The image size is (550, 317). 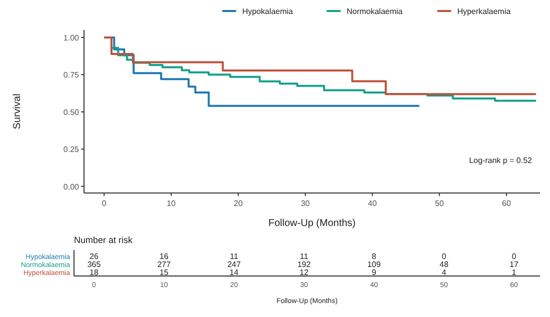 I want to click on data-label: 192, so click(x=304, y=264).